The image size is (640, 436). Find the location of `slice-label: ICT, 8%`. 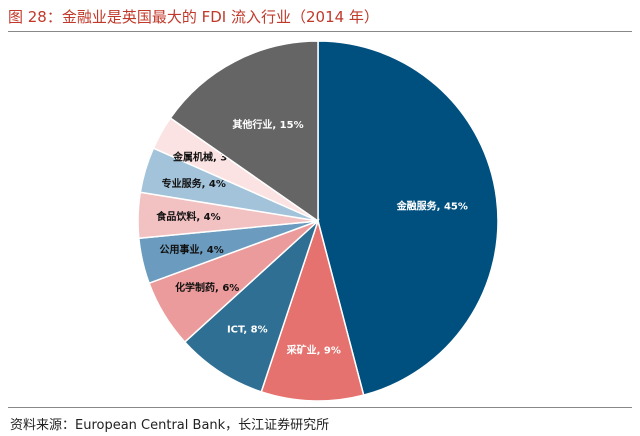

slice-label: ICT, 8% is located at coordinates (247, 330).